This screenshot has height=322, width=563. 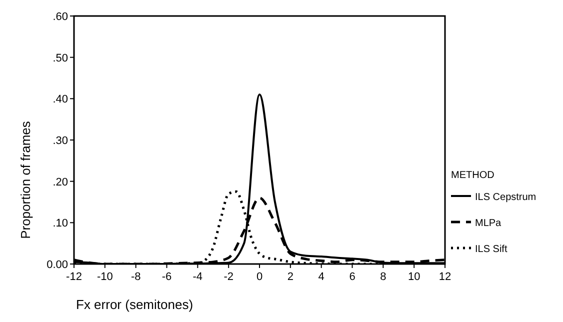 What do you see at coordinates (60, 100) in the screenshot?
I see `y-tick-label: .40` at bounding box center [60, 100].